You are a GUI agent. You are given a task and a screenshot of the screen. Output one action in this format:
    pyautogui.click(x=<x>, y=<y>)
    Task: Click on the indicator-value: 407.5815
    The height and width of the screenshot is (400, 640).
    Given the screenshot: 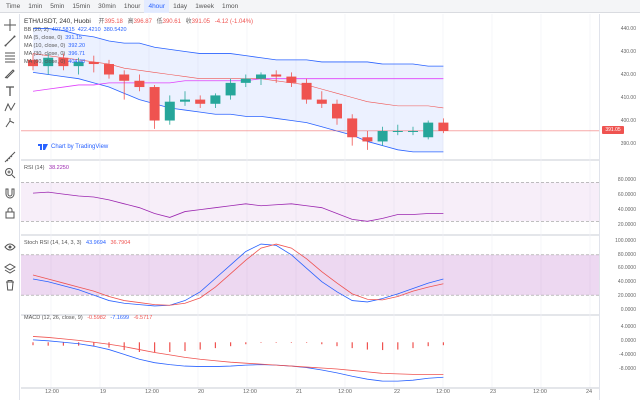 What is the action you would take?
    pyautogui.click(x=63, y=30)
    